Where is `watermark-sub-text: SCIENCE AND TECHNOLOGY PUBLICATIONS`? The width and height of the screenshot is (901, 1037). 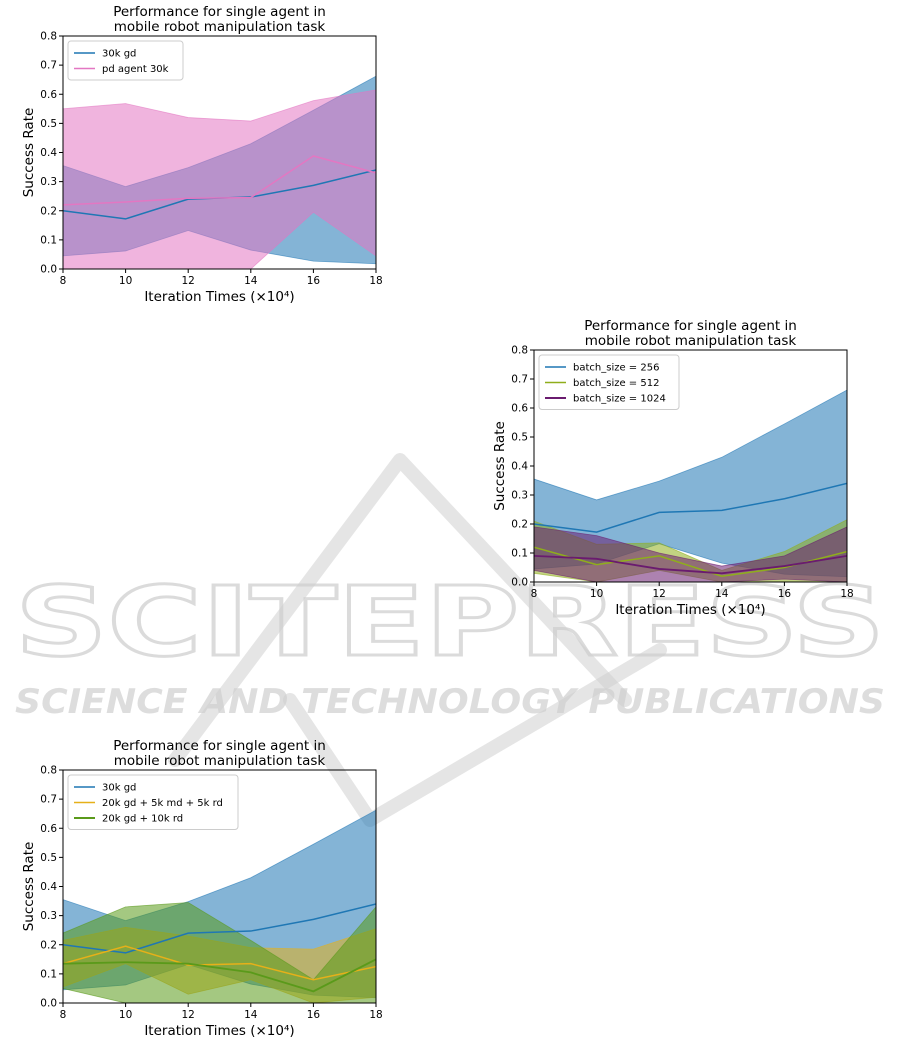
watermark-sub-text: SCIENCE AND TECHNOLOGY PUBLICATIONS is located at coordinates (450, 702).